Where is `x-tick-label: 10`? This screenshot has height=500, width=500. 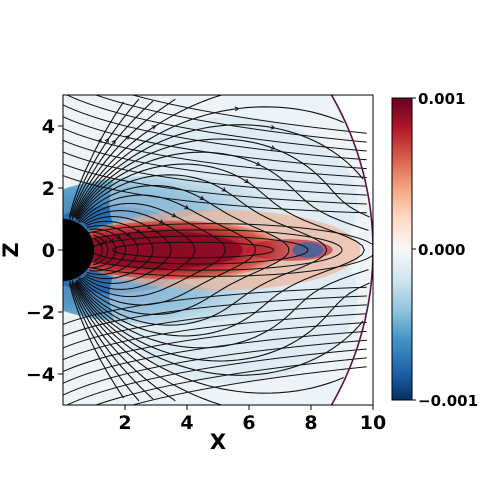 x-tick-label: 10 is located at coordinates (373, 423).